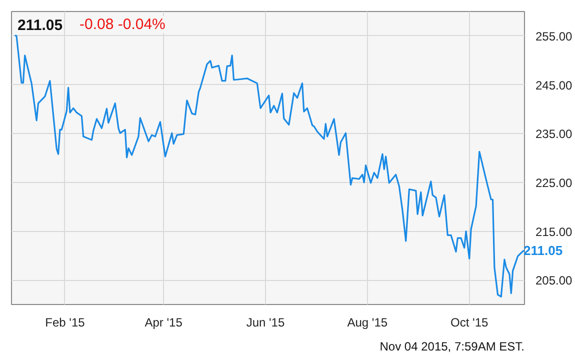  What do you see at coordinates (554, 36) in the screenshot?
I see `y-tick-label: 255.00` at bounding box center [554, 36].